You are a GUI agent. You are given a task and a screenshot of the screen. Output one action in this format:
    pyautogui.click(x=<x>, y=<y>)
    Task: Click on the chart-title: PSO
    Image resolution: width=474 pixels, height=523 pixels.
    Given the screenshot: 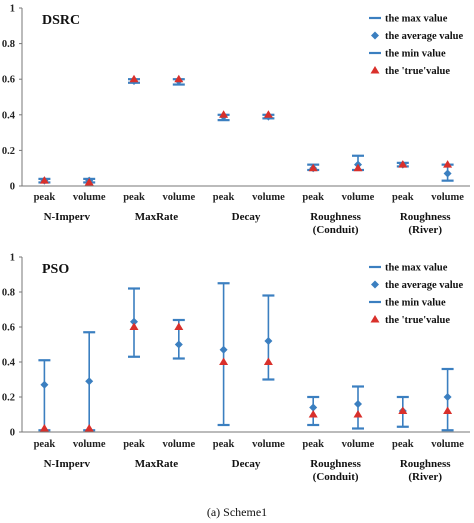 What is the action you would take?
    pyautogui.click(x=55, y=269)
    